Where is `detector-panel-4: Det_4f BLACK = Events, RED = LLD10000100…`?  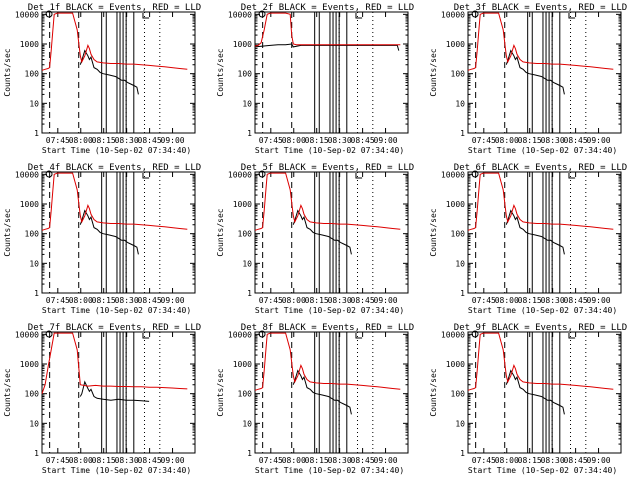 detector-panel-4: Det_4f BLACK = Events, RED = LLD10000100… is located at coordinates (102, 239).